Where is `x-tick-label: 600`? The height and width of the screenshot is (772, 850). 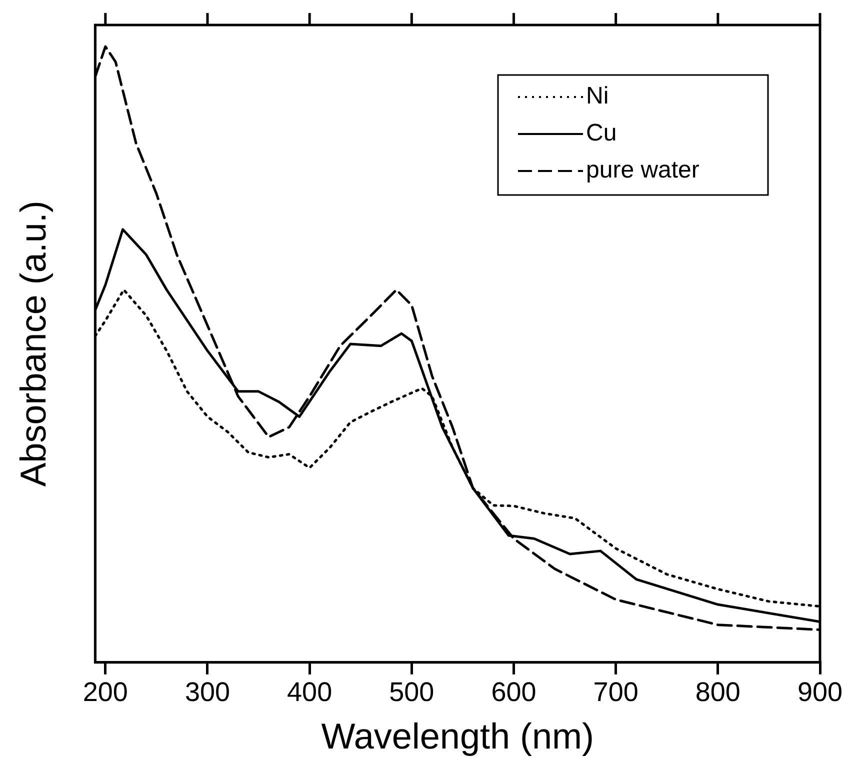 x-tick-label: 600 is located at coordinates (513, 692).